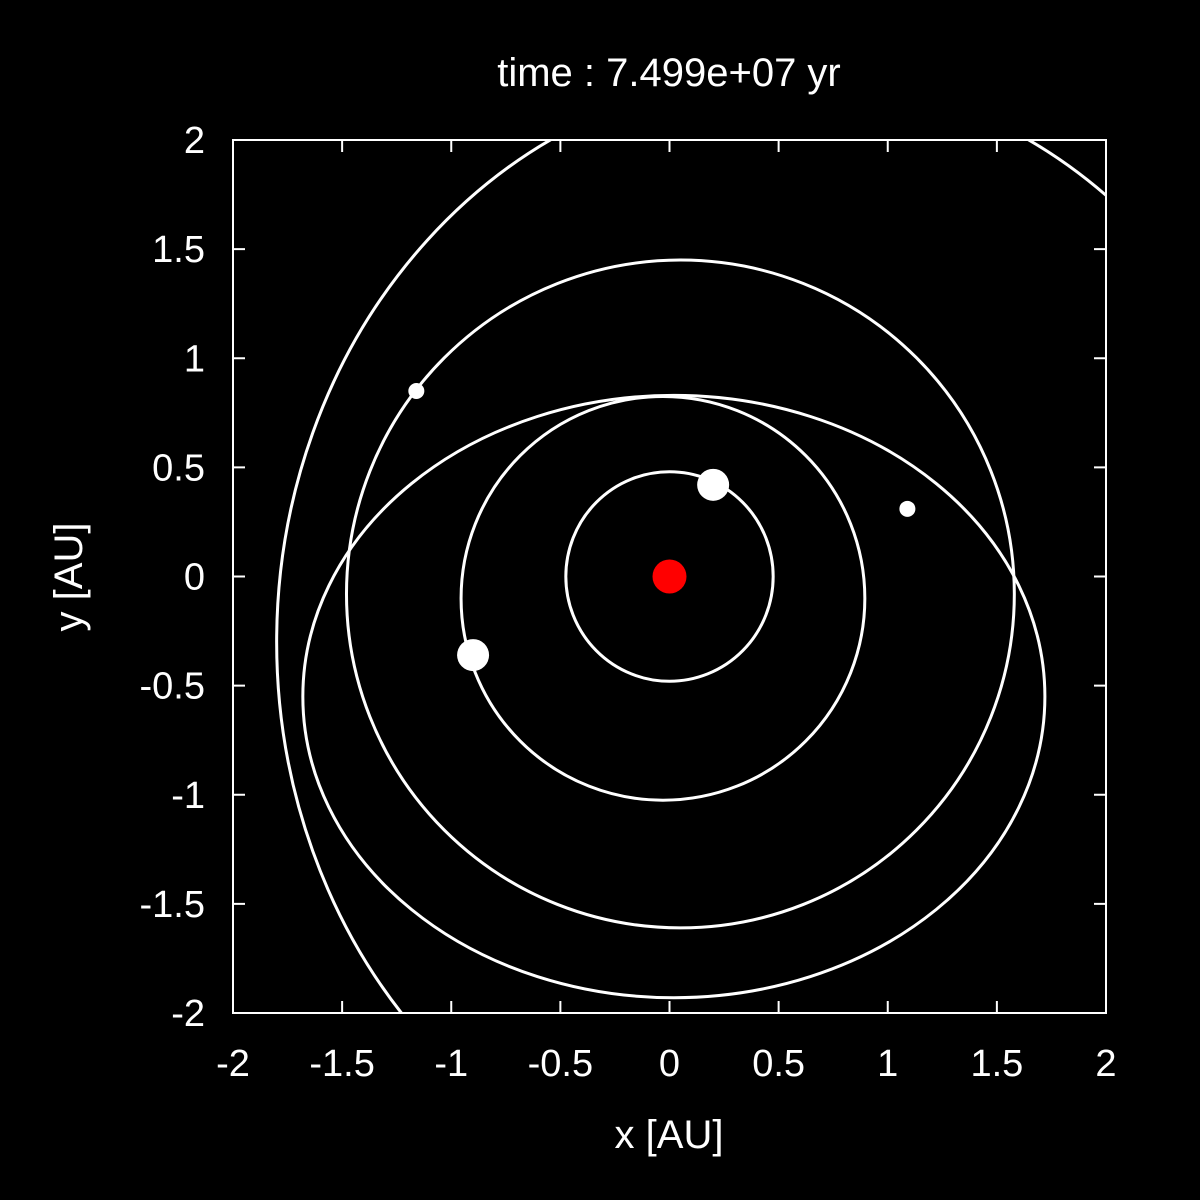 Image resolution: width=1200 pixels, height=1200 pixels. Describe the element at coordinates (178, 468) in the screenshot. I see `y-tick-label: 0.5` at that location.